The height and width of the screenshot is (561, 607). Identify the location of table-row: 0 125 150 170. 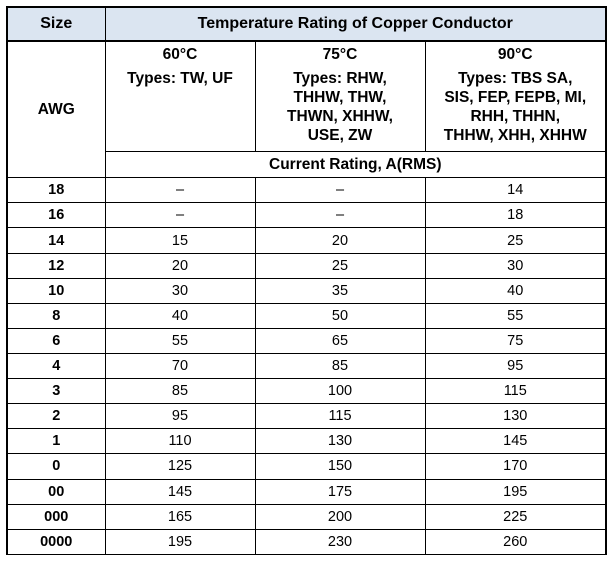
(306, 466).